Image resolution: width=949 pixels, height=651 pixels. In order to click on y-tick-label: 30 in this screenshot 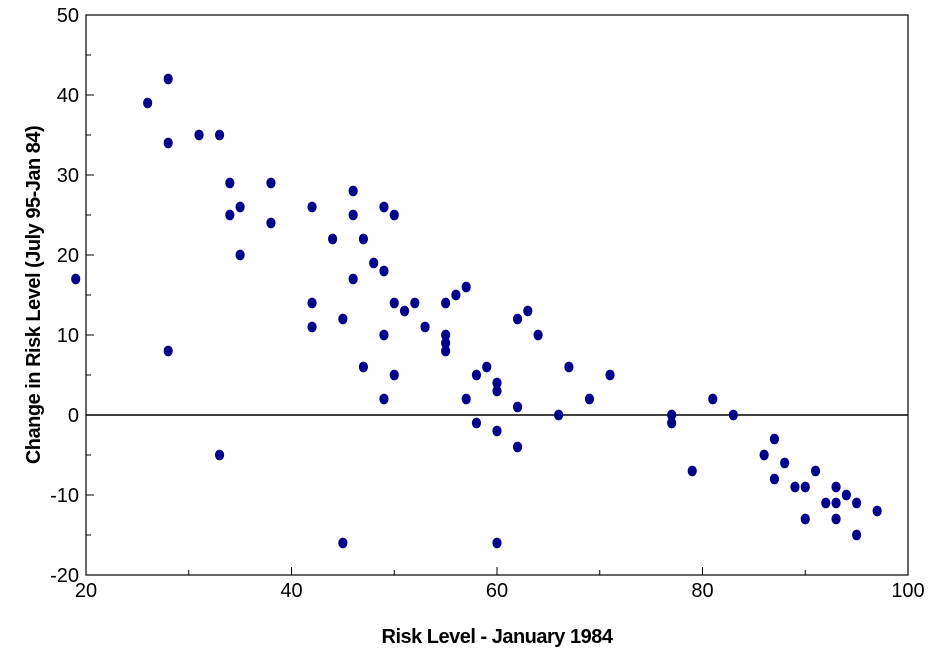, I will do `click(68, 176)`.